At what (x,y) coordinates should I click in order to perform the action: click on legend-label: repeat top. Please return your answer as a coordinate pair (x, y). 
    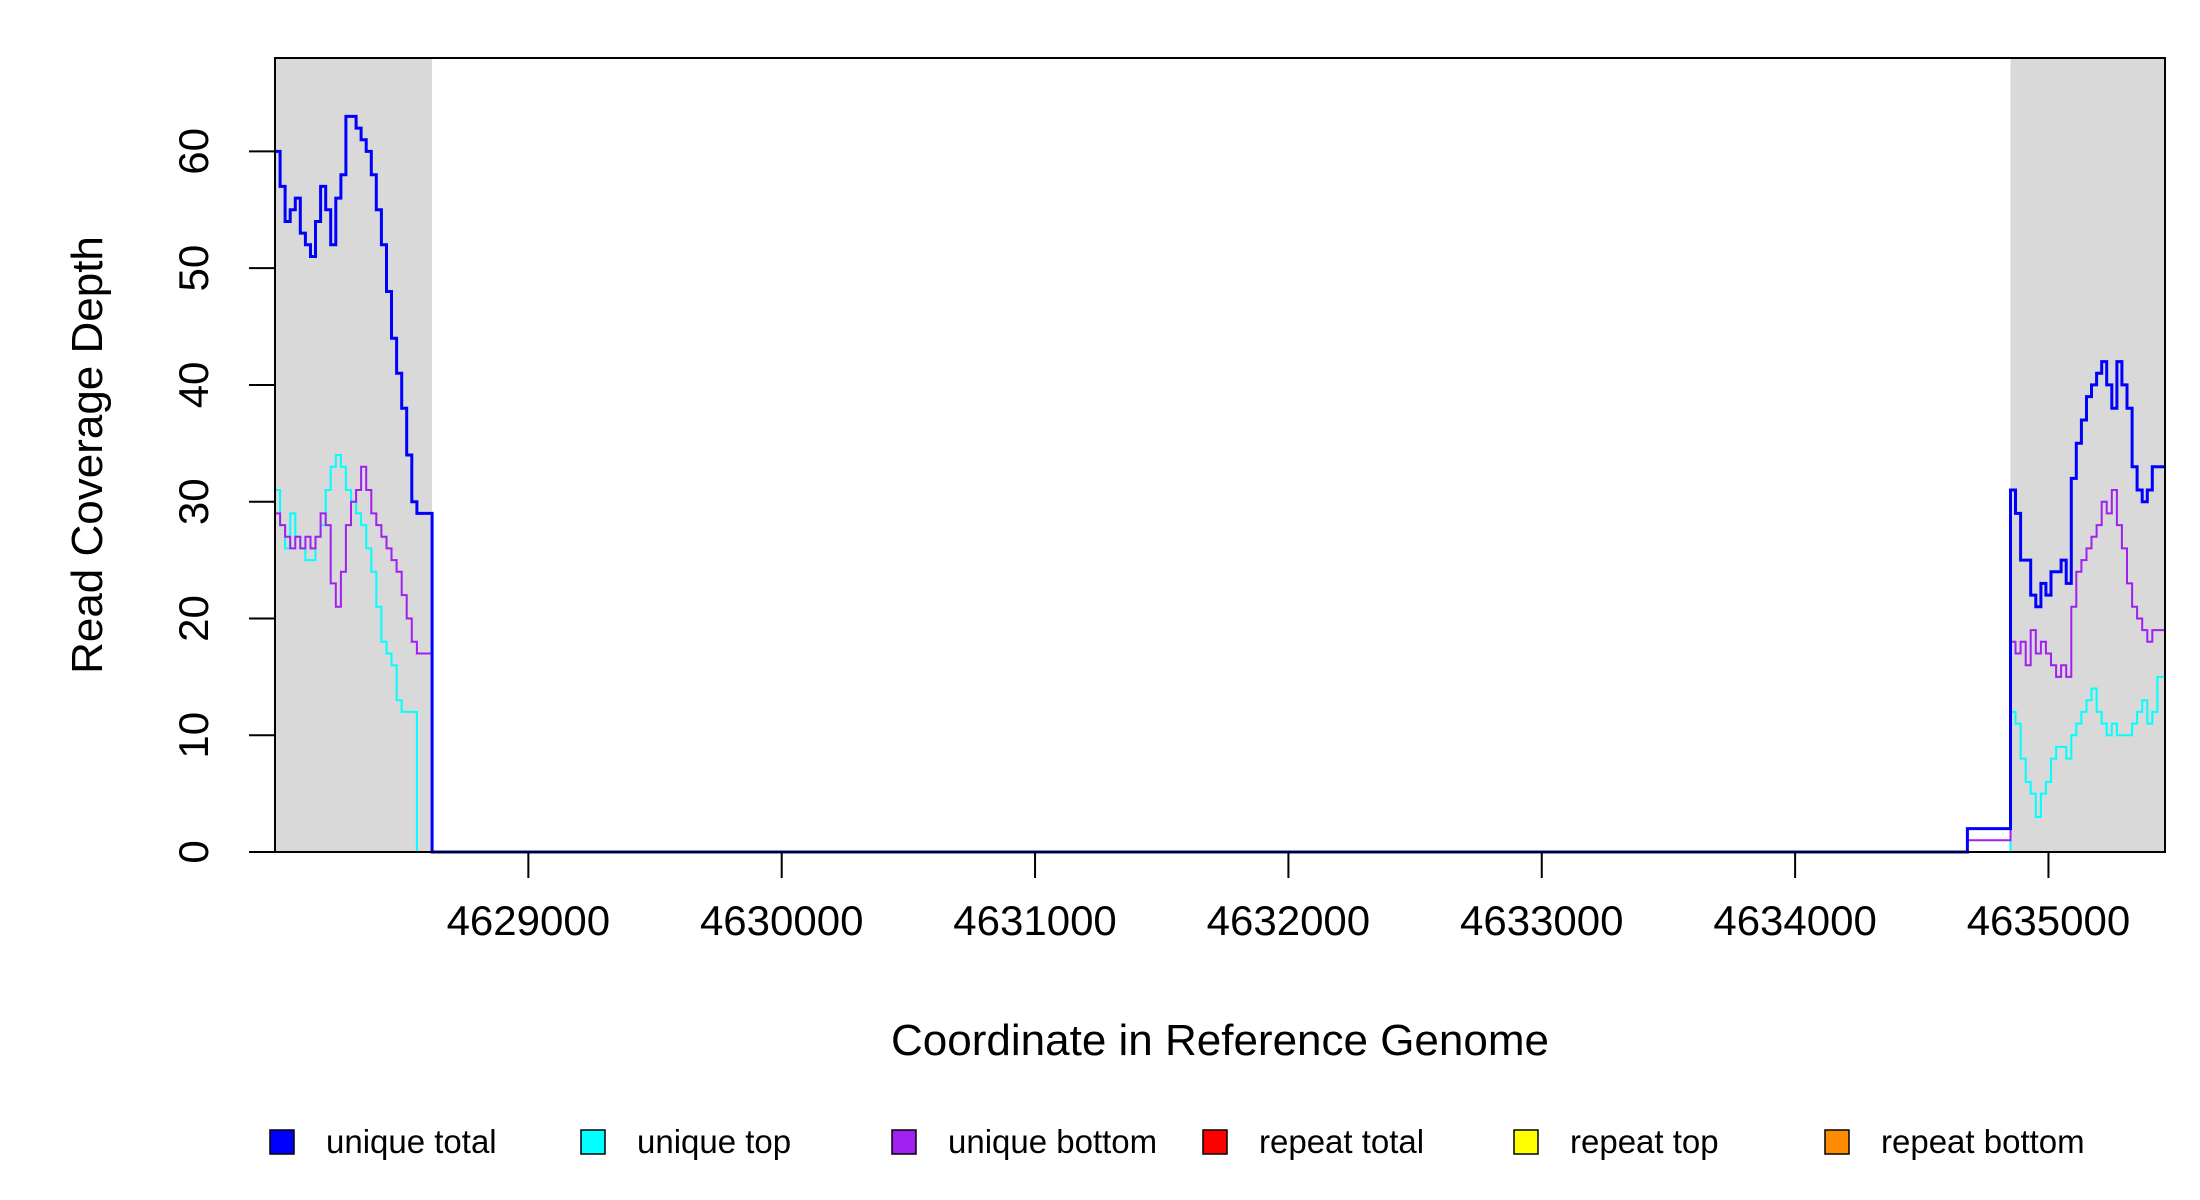
    Looking at the image, I should click on (1644, 1141).